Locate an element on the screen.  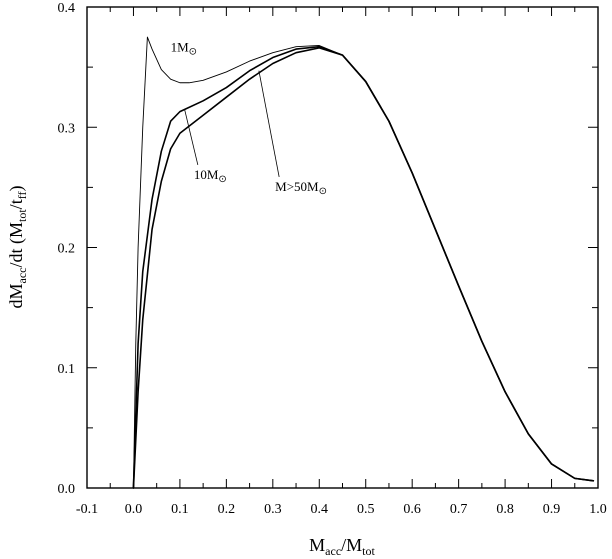
x-axis-label: Macc/Mtot is located at coordinates (342, 546).